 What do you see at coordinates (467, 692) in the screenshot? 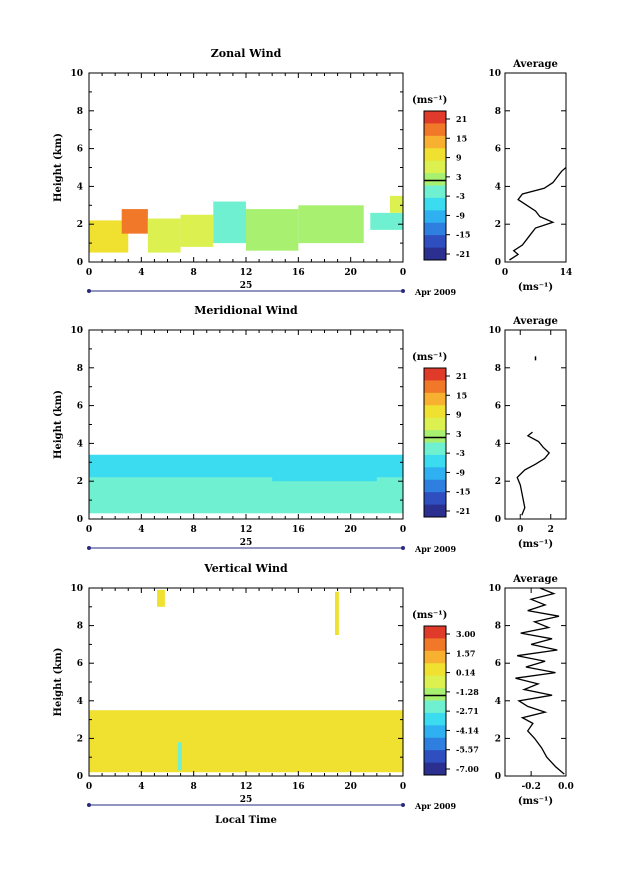
I see `colorbar-tick-label: -1.28` at bounding box center [467, 692].